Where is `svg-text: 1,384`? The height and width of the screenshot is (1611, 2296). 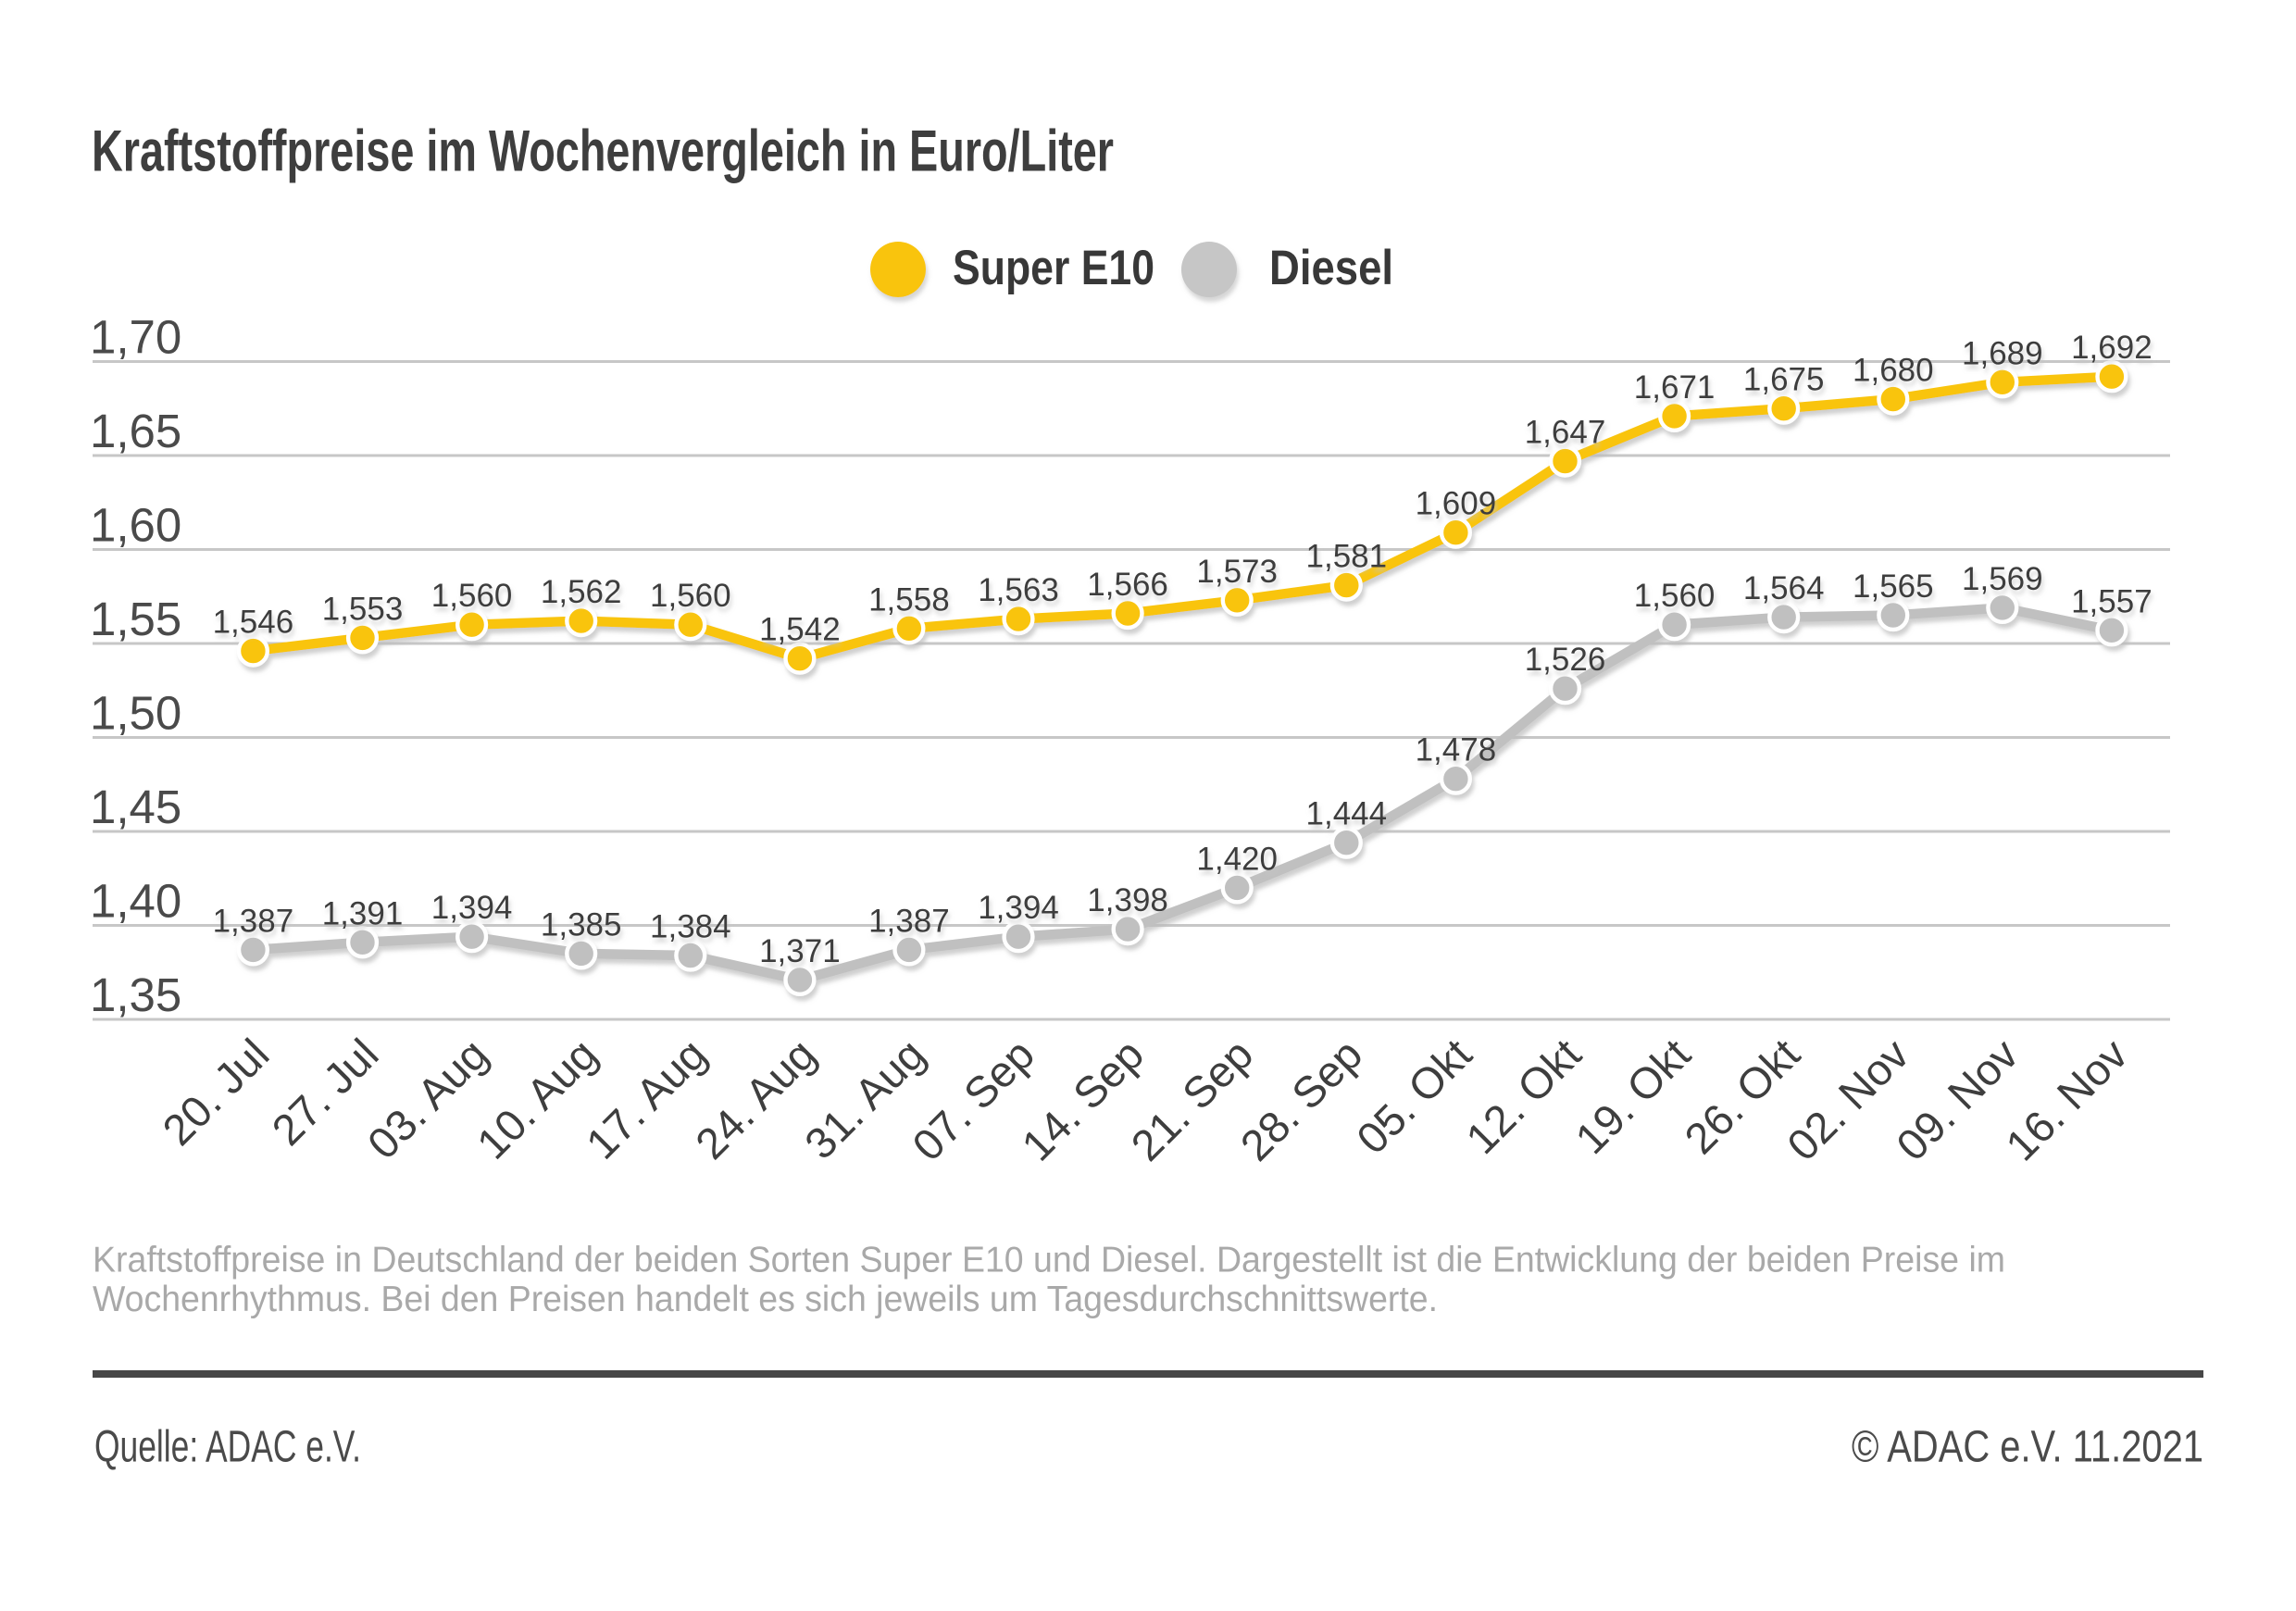 svg-text: 1,384 is located at coordinates (690, 927).